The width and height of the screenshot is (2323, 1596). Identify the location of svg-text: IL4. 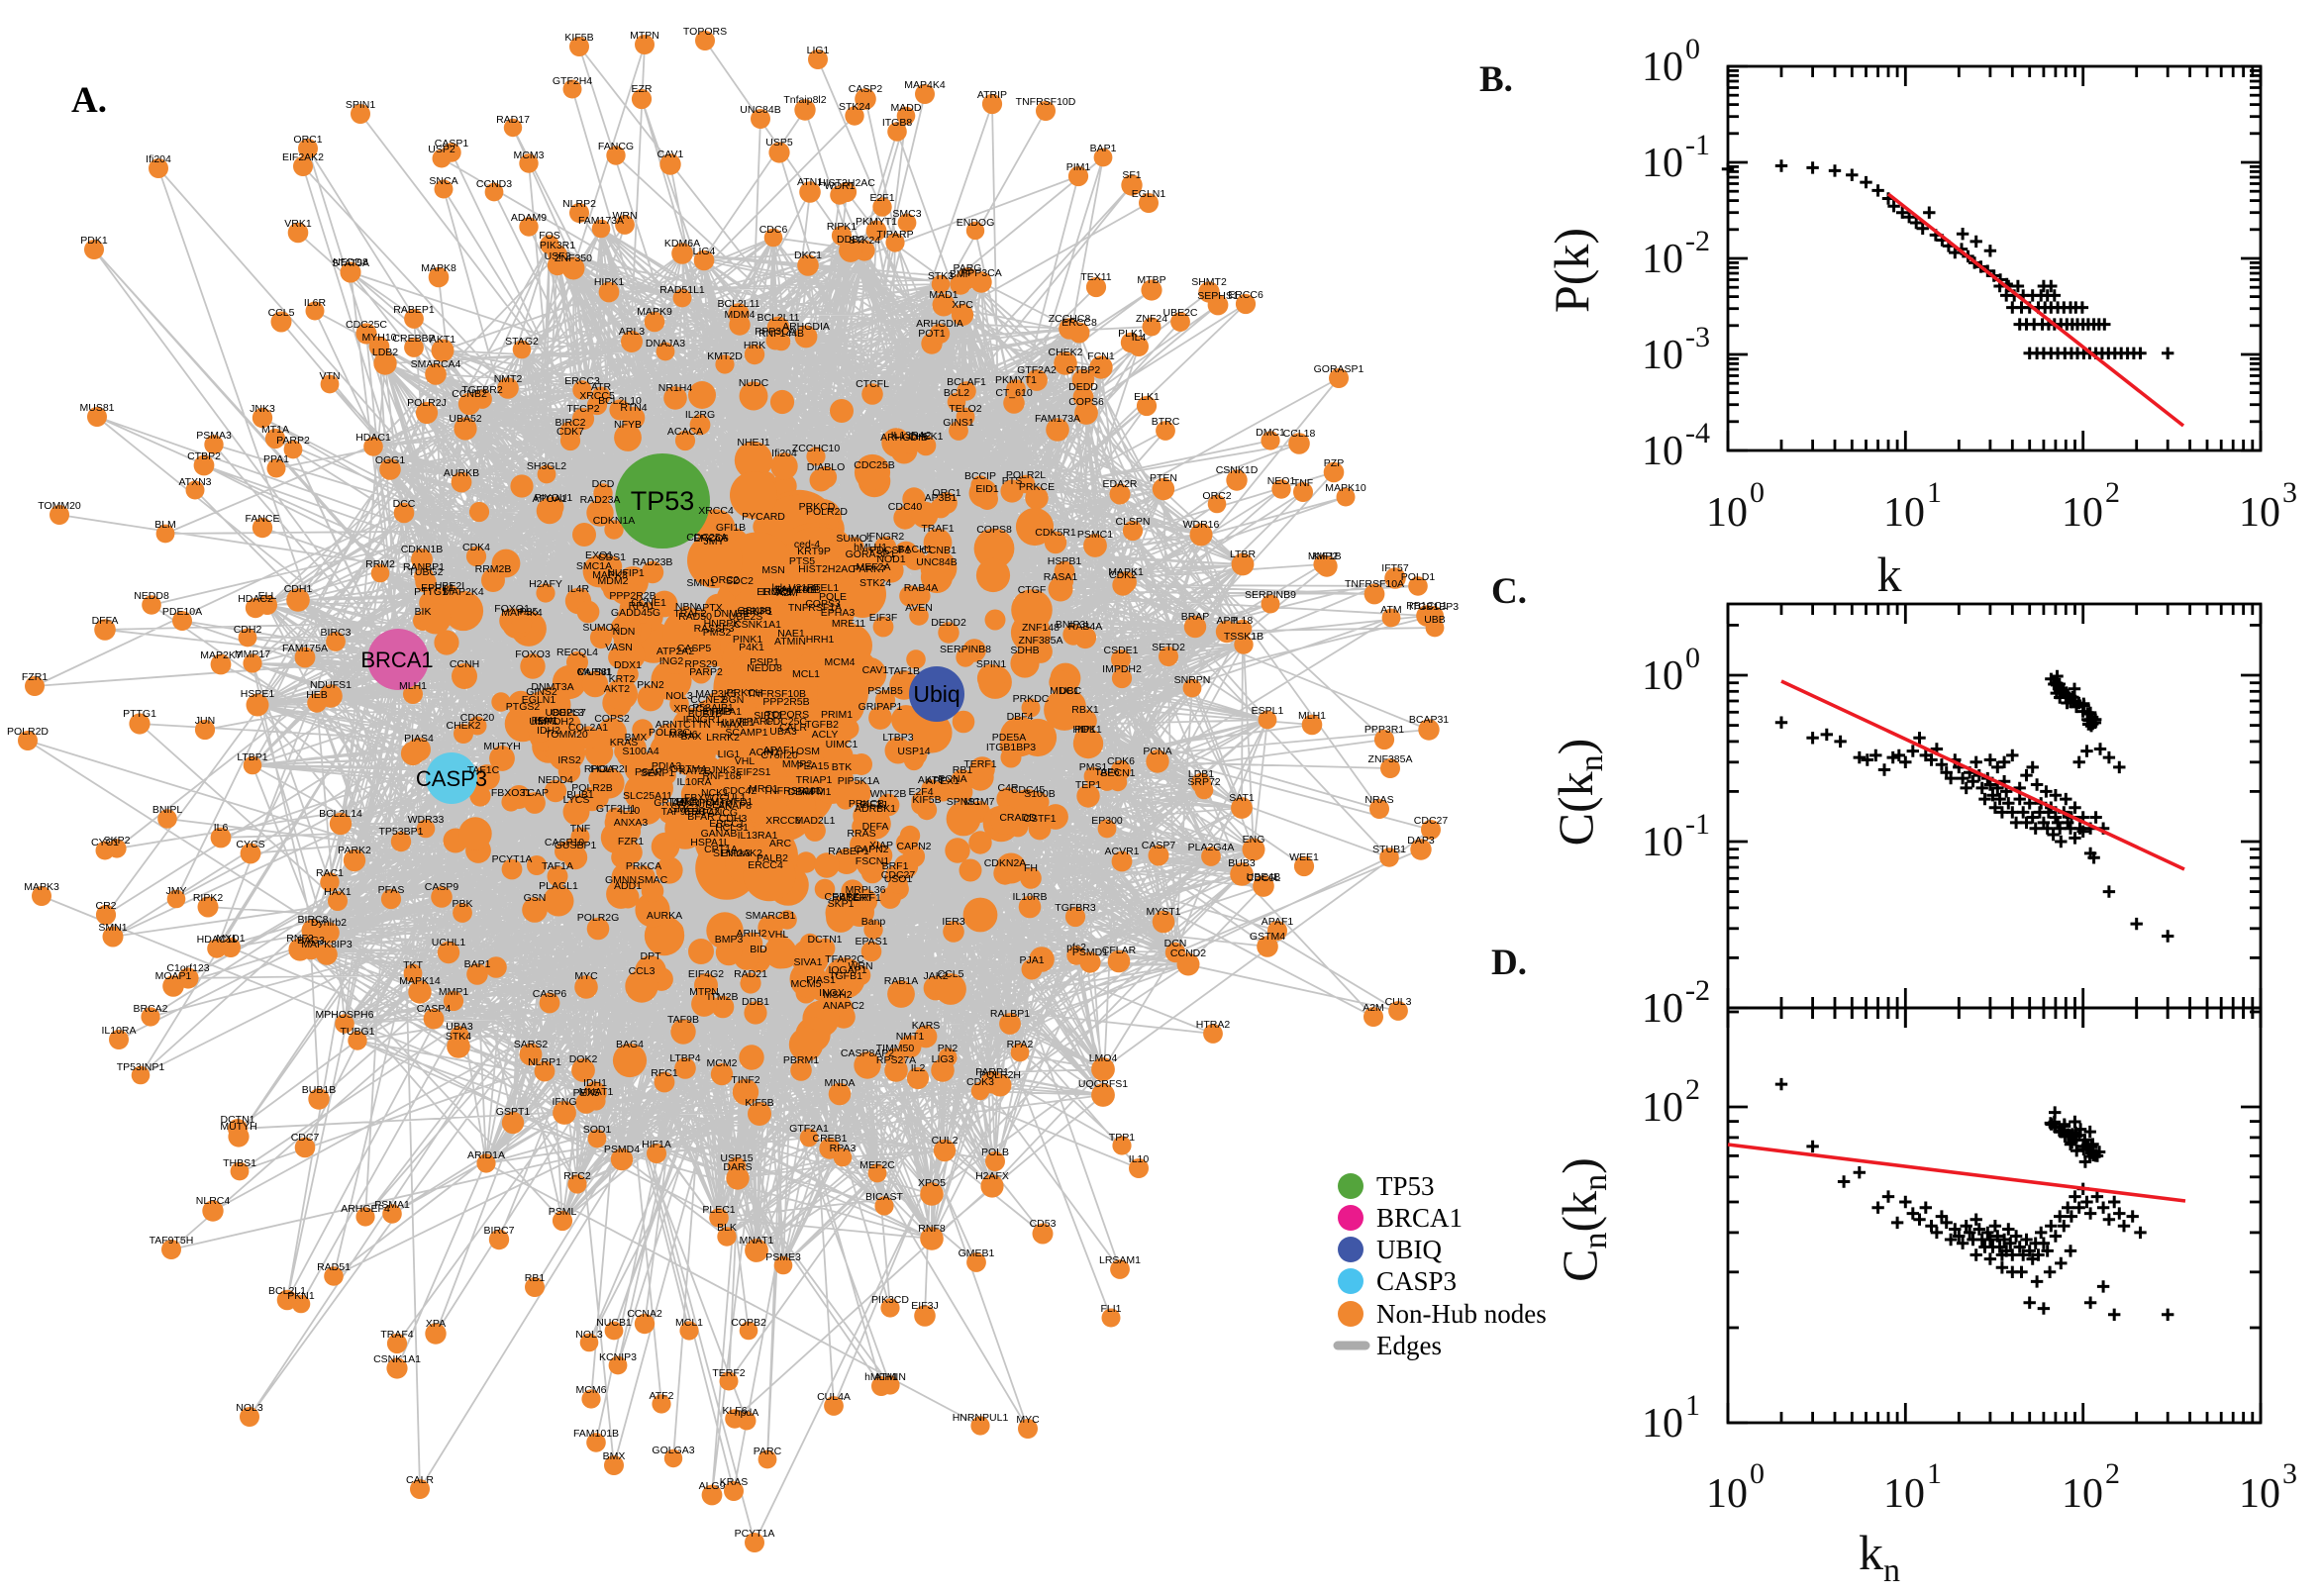
(1140, 338).